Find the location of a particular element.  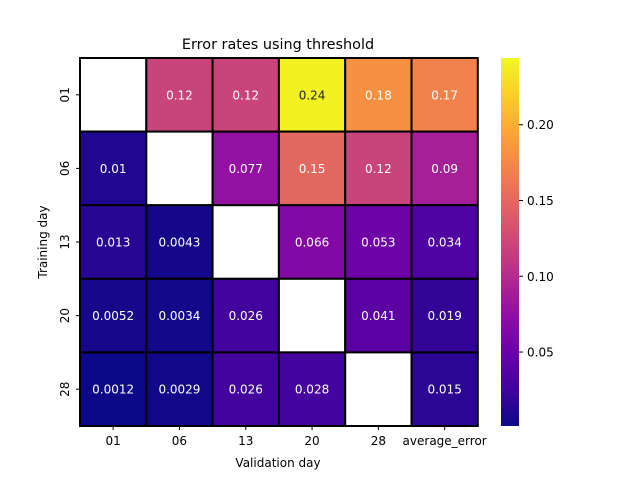

x-tick-label: average_error is located at coordinates (445, 441).